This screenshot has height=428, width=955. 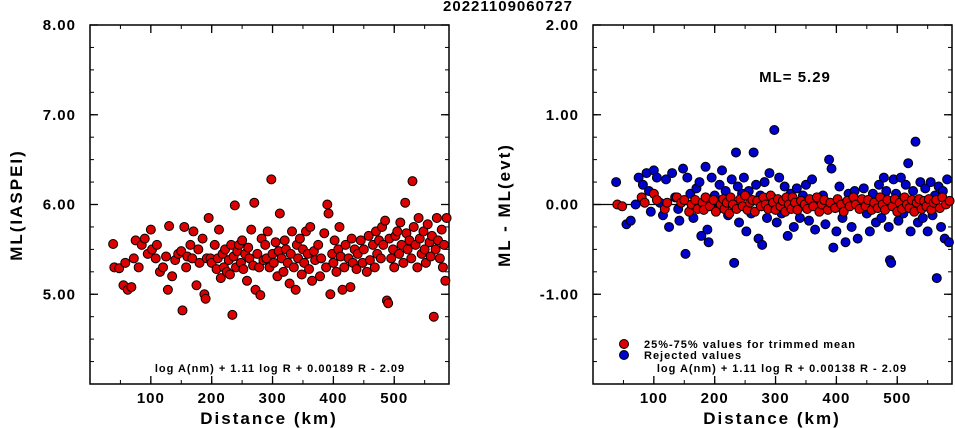 I want to click on left-y-tick-label: 8.00, so click(x=59, y=25).